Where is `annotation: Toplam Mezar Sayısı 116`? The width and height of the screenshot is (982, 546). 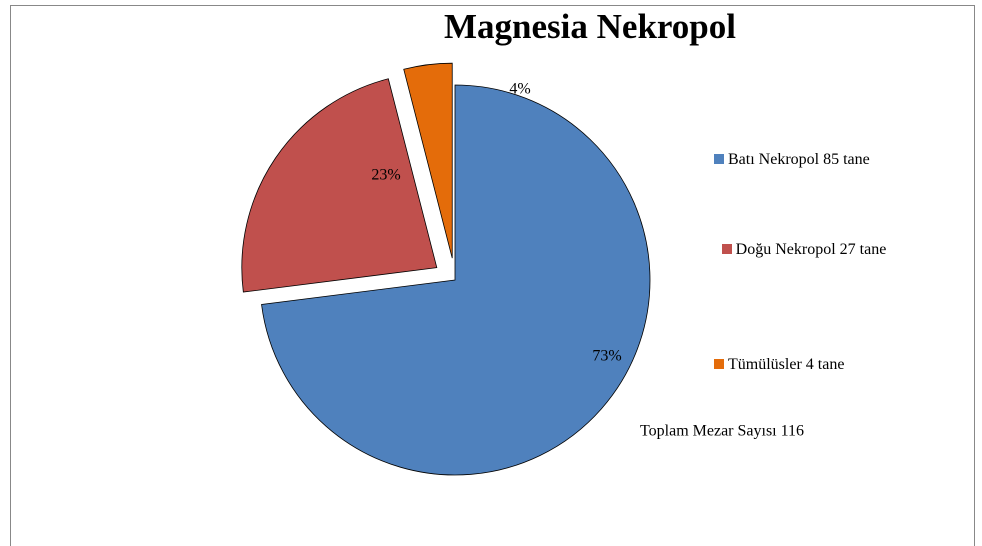
annotation: Toplam Mezar Sayısı 116 is located at coordinates (722, 431).